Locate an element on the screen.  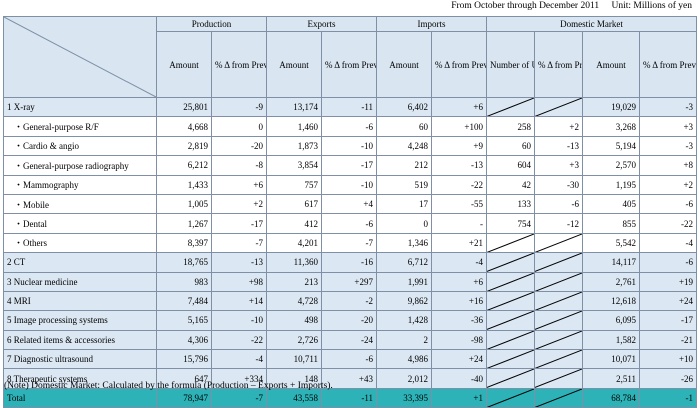
cell-value: 2,570 is located at coordinates (611, 165).